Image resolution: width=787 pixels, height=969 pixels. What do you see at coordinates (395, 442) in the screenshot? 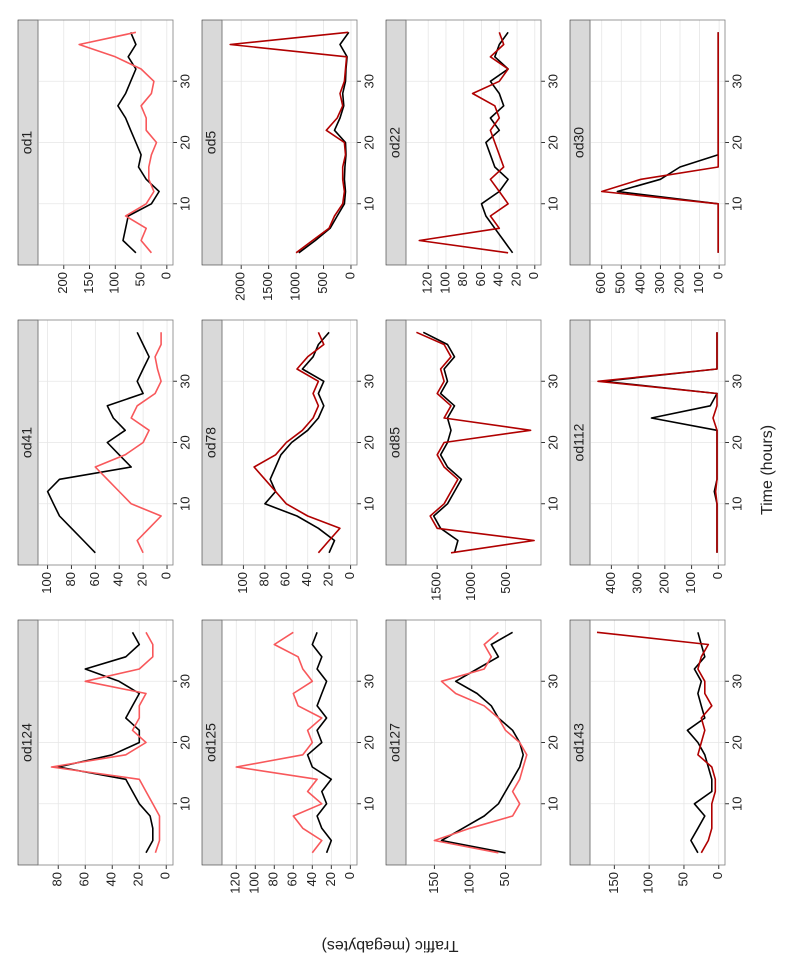
I see `strip-label: od85` at bounding box center [395, 442].